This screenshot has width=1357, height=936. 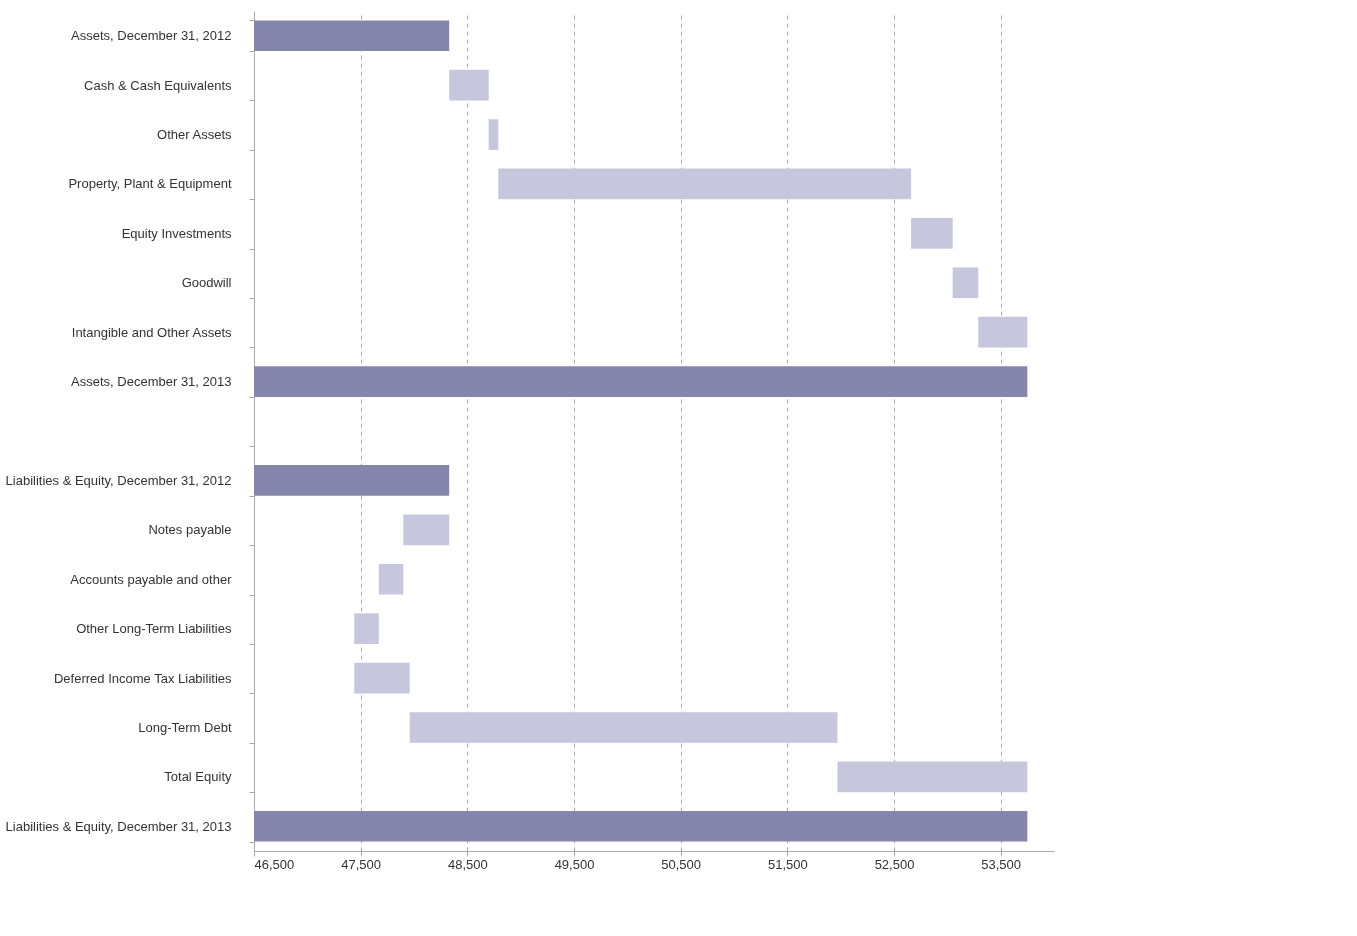 What do you see at coordinates (206, 283) in the screenshot?
I see `y-tick-label: Goodwill` at bounding box center [206, 283].